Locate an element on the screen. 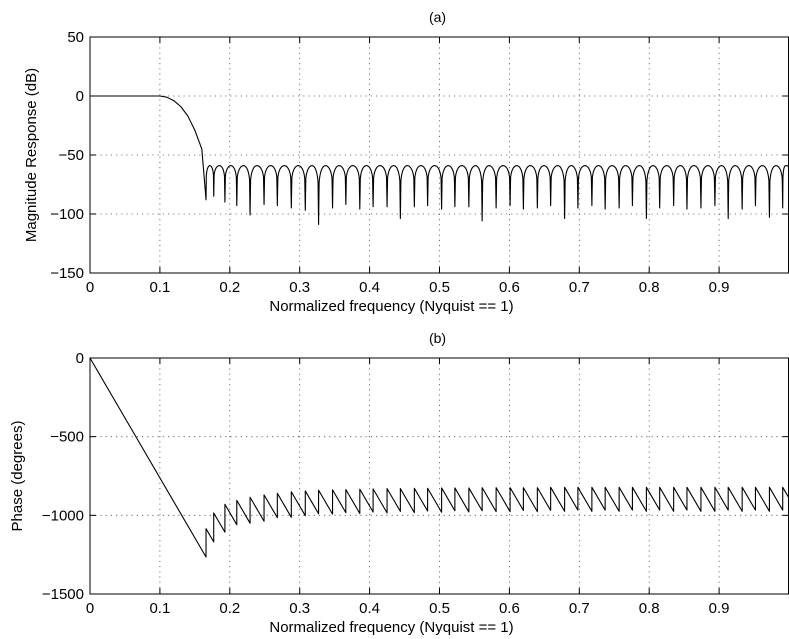 This screenshot has width=789, height=639. phase-y-tick-label-3: −1500 is located at coordinates (63, 594).